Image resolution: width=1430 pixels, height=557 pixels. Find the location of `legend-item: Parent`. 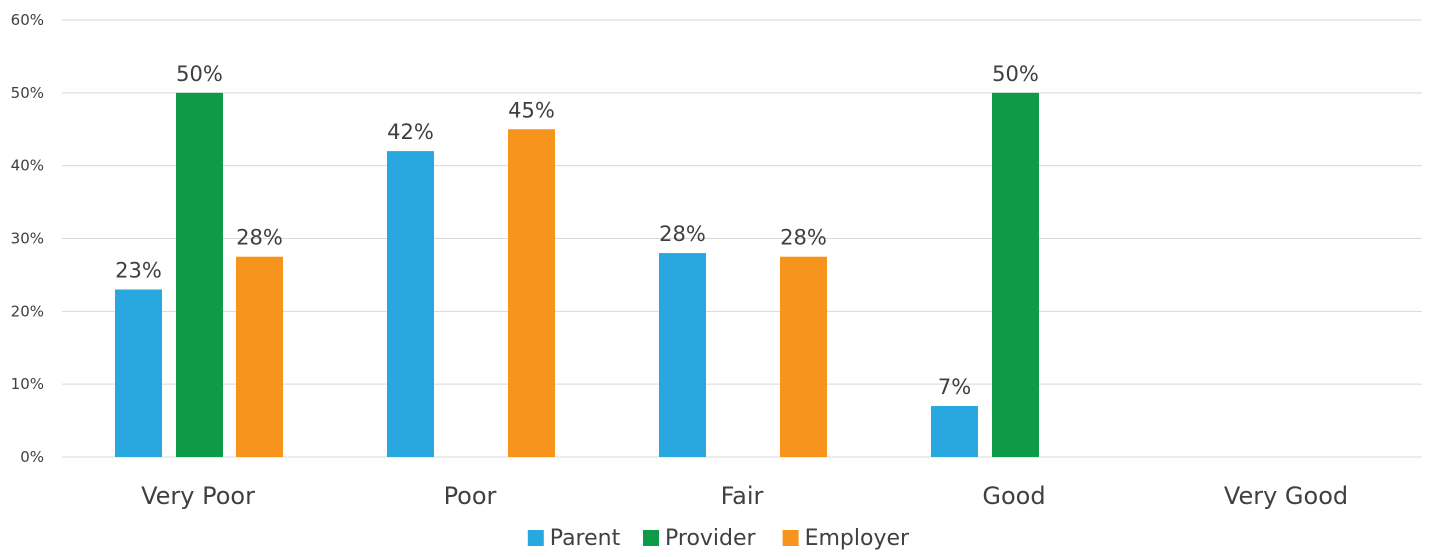

legend-item: Parent is located at coordinates (574, 538).